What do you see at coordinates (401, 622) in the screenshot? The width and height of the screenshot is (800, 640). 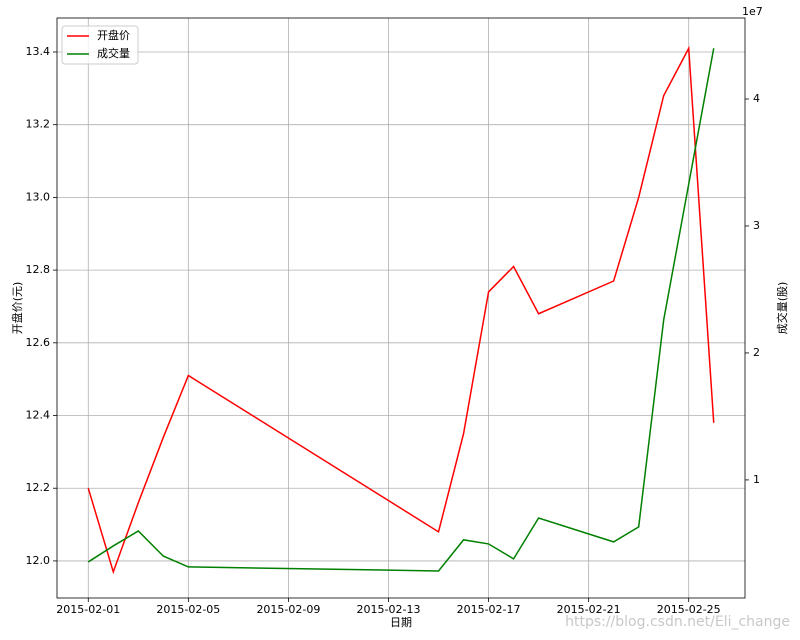 I see `x-axis-label: 日期` at bounding box center [401, 622].